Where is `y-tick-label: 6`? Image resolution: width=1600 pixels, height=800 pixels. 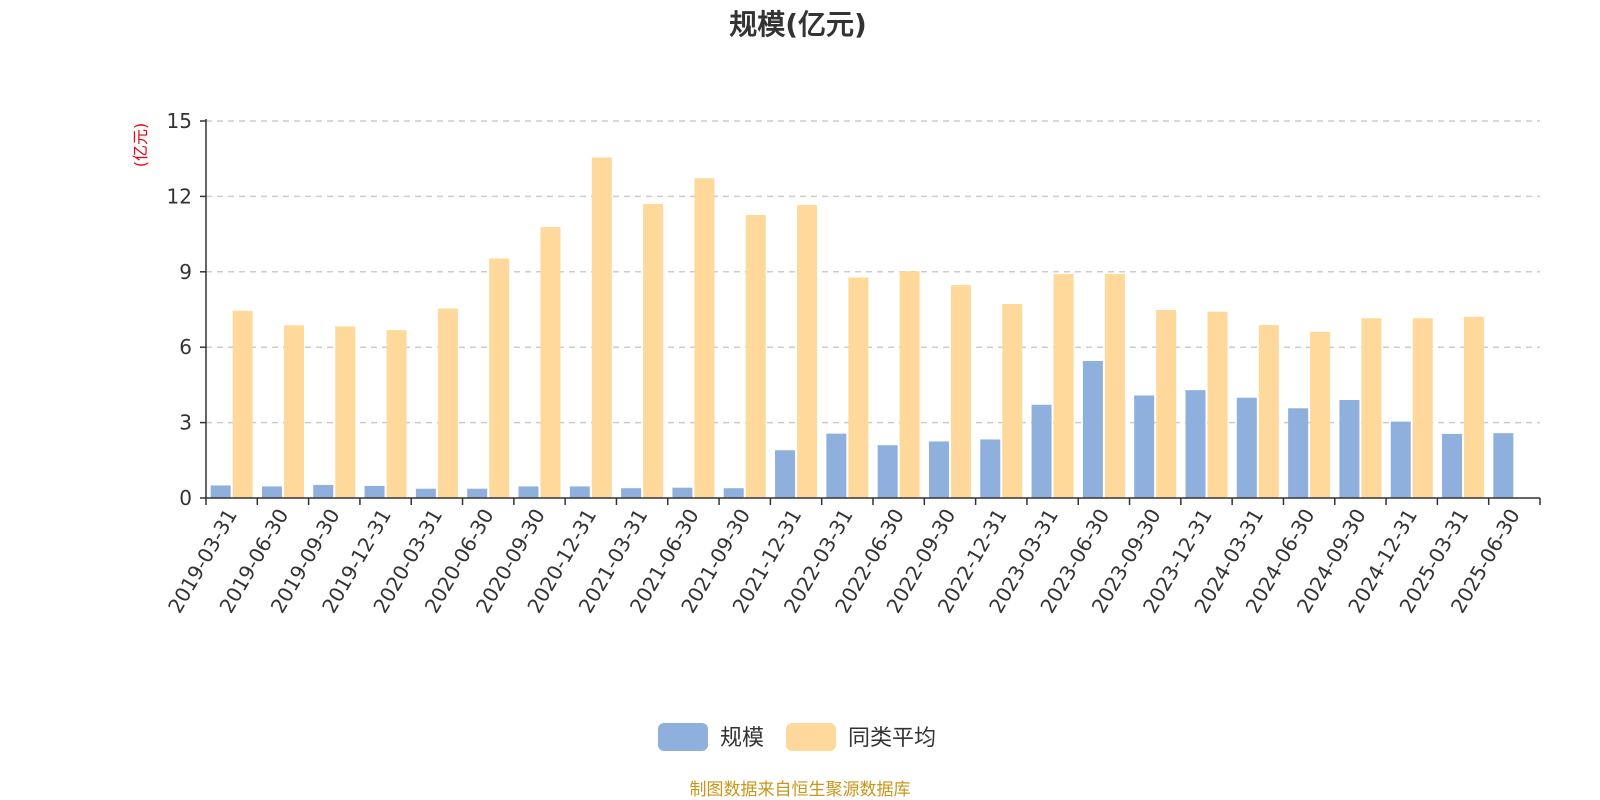 y-tick-label: 6 is located at coordinates (185, 347).